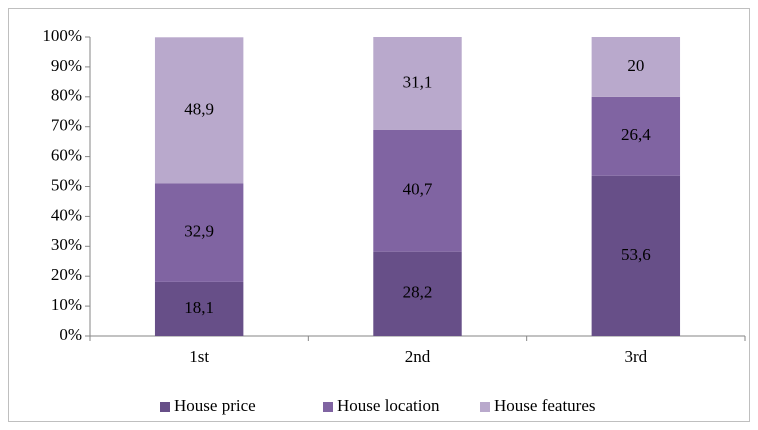 This screenshot has width=758, height=430. Describe the element at coordinates (418, 356) in the screenshot. I see `x-tick-label: 2nd` at that location.